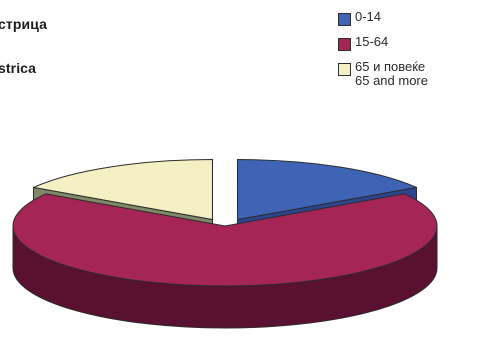 This screenshot has width=482, height=344. Describe the element at coordinates (391, 73) in the screenshot. I see `legend-label-65-plus: 65 и повеќе 65 and more` at that location.